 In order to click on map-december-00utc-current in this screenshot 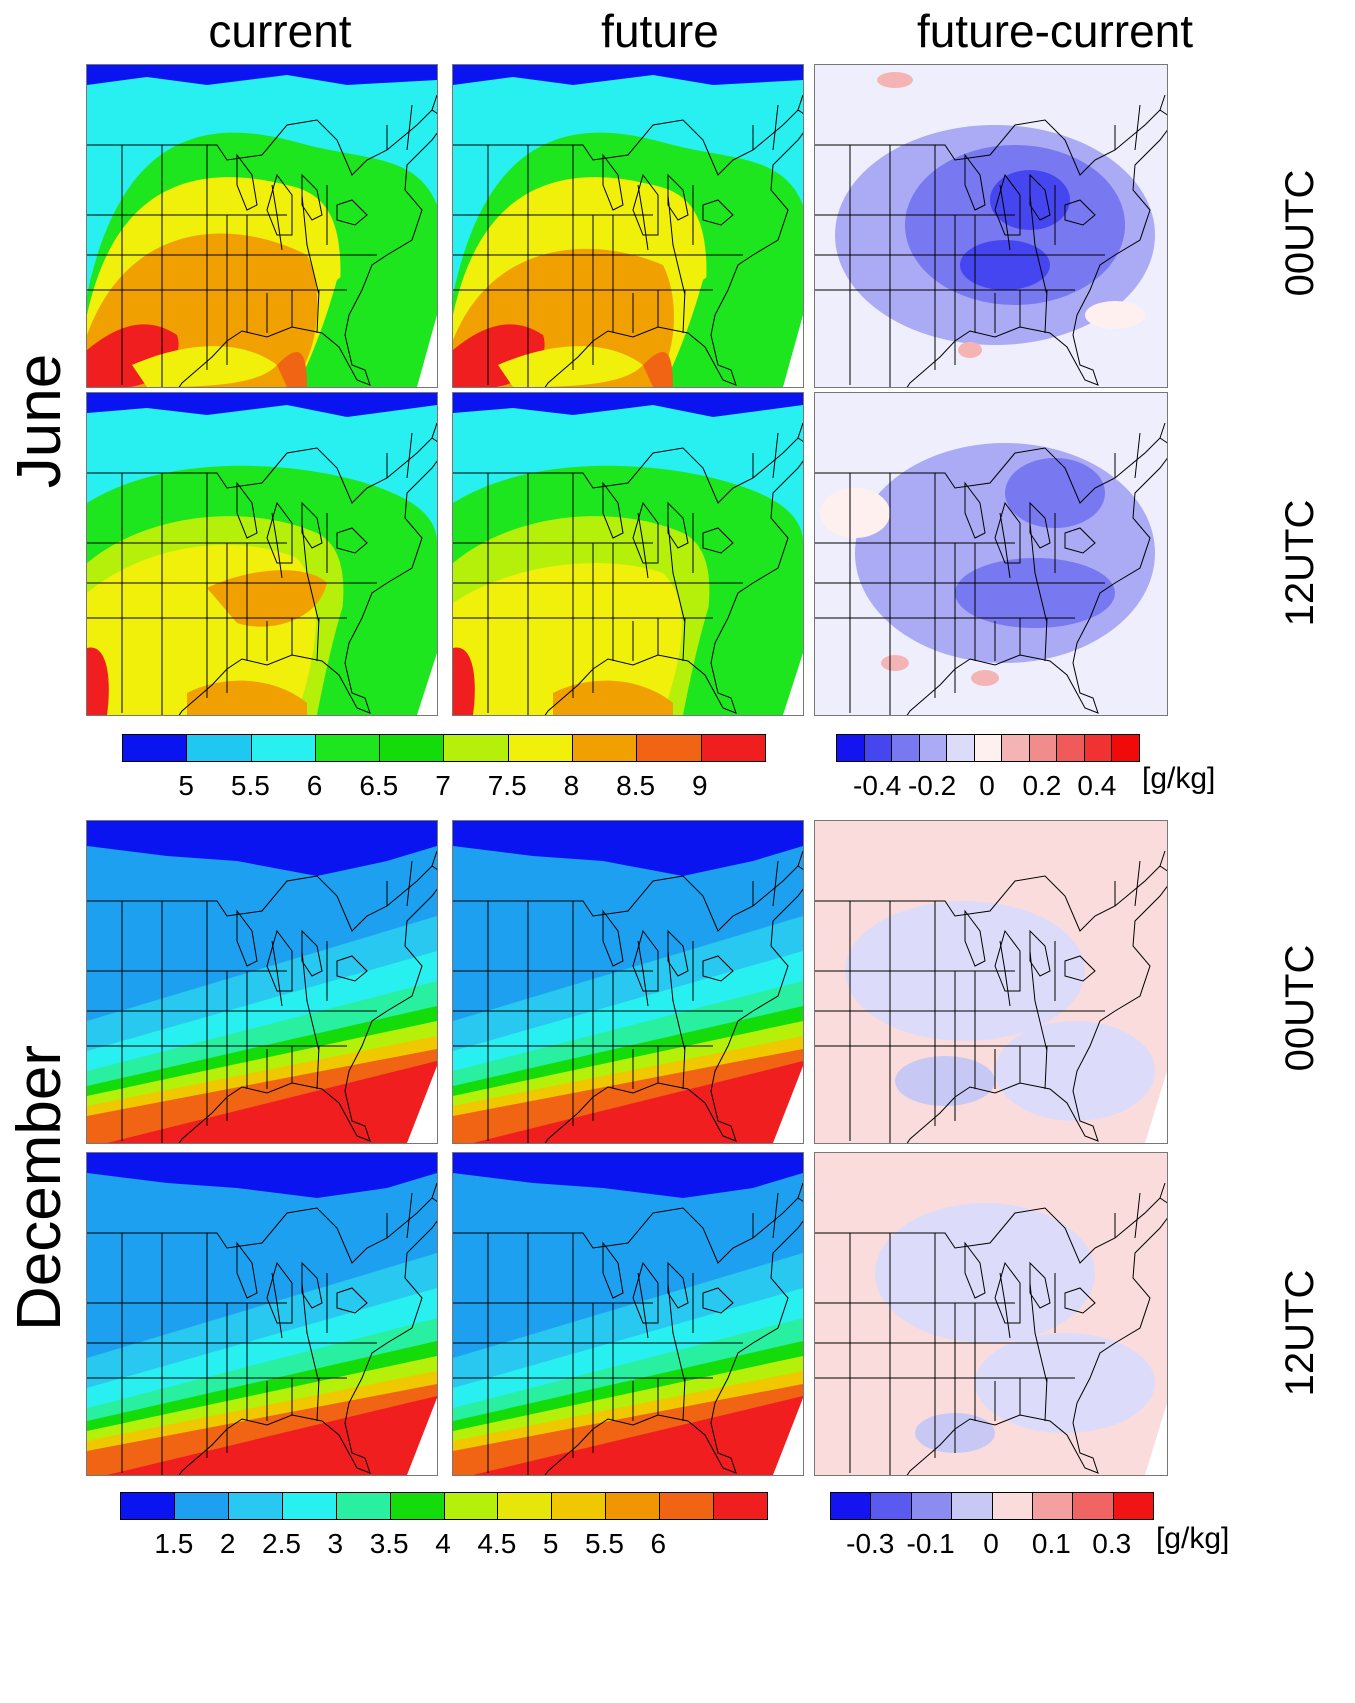, I will do `click(262, 982)`.